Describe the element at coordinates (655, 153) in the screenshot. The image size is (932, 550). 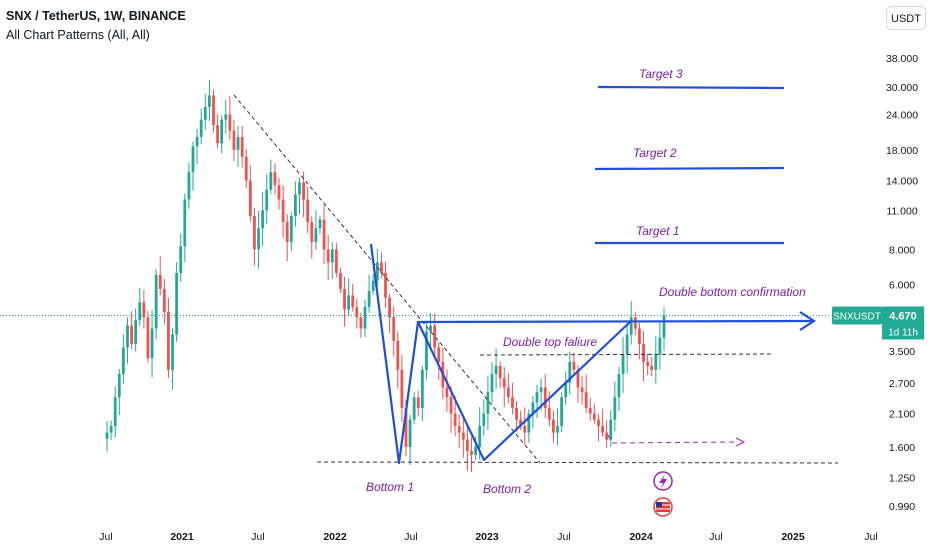
I see `annotation-label: Target 2` at that location.